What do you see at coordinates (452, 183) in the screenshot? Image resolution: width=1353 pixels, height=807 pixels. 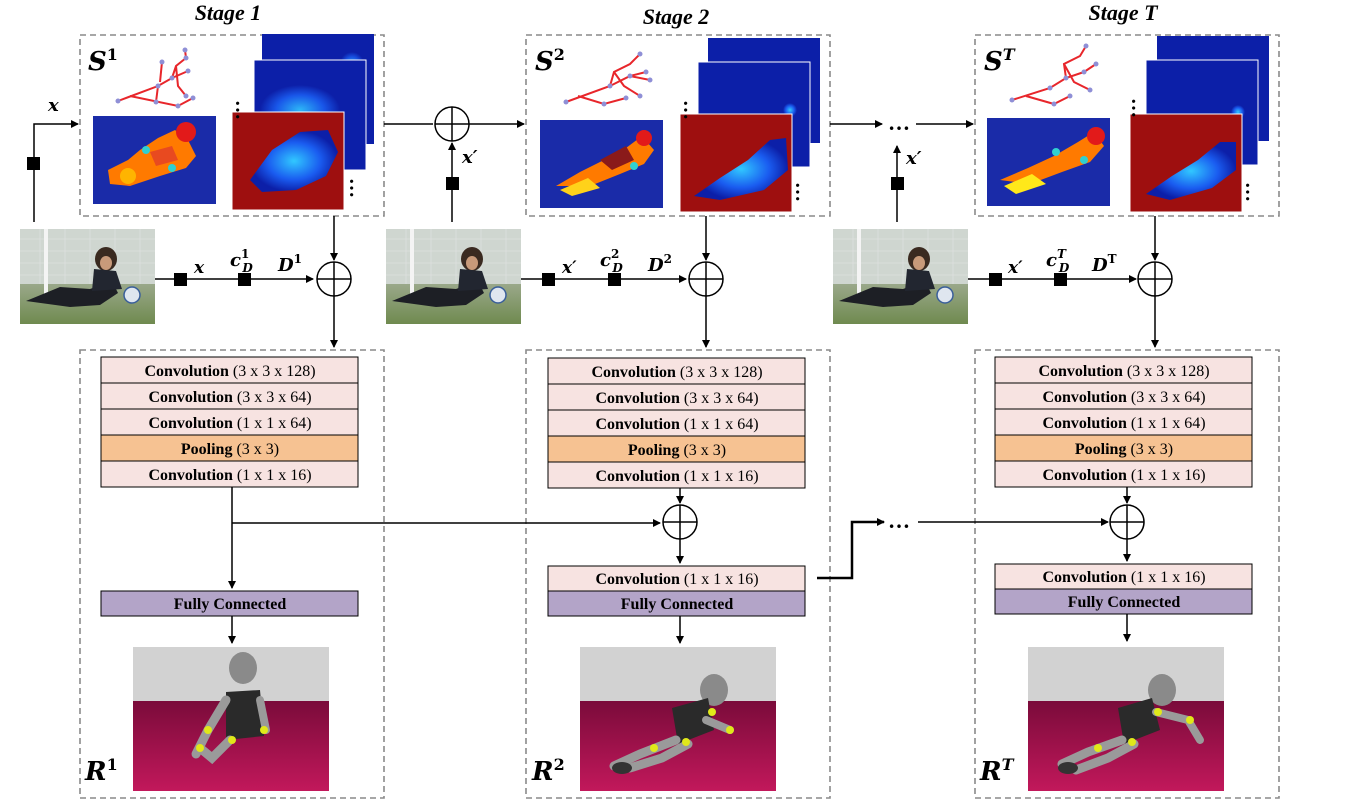 I see `stage-2-x-prime-node` at bounding box center [452, 183].